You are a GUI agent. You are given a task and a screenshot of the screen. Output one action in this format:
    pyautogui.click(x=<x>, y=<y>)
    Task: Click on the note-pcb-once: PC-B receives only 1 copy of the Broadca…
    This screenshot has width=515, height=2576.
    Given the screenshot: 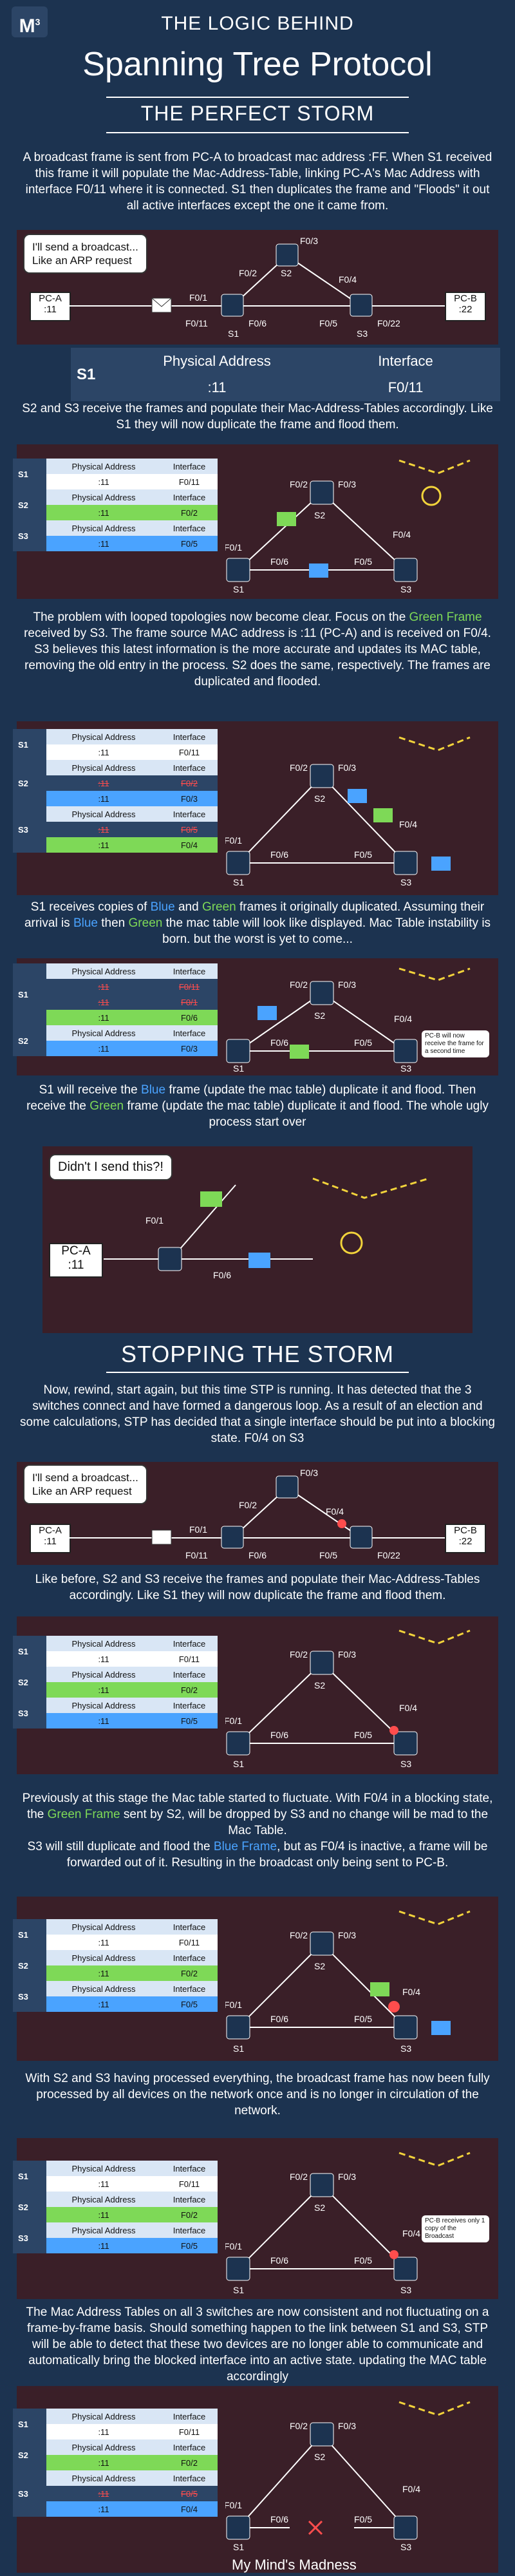 What is the action you would take?
    pyautogui.click(x=456, y=2229)
    